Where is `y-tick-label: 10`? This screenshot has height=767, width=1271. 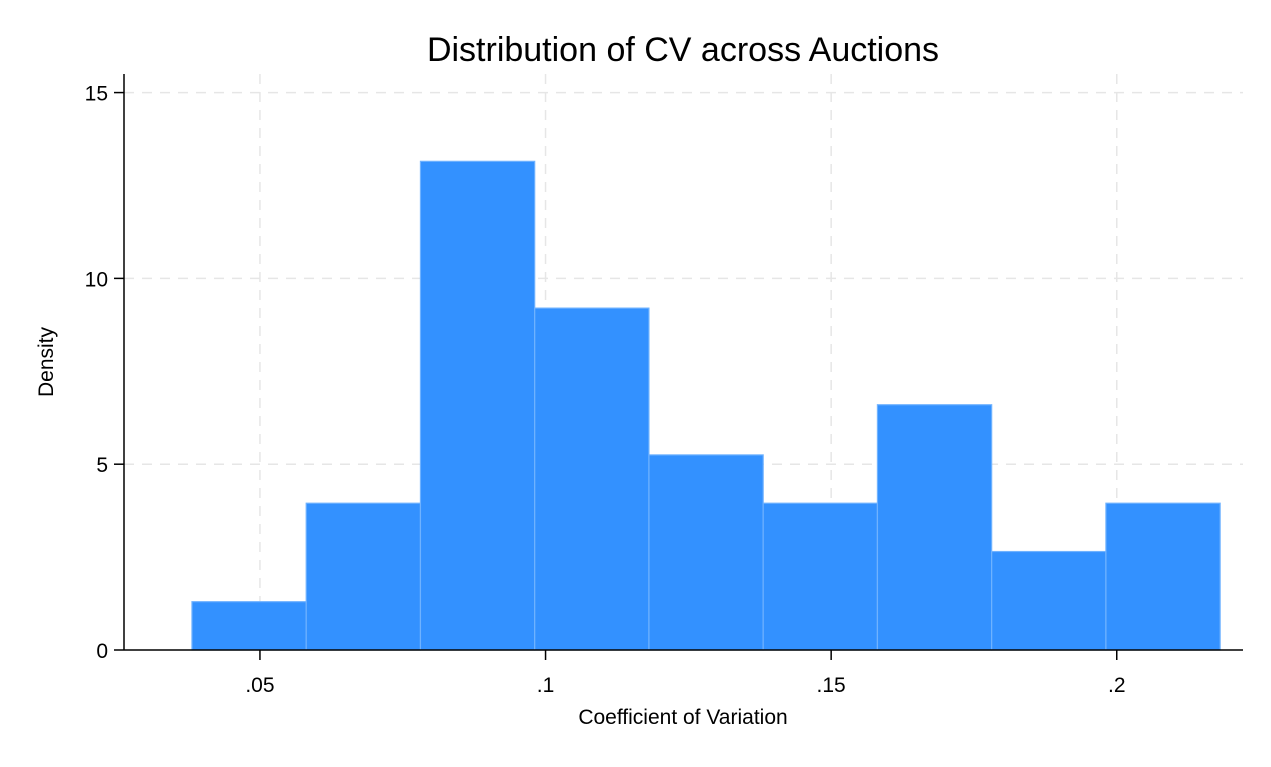
y-tick-label: 10 is located at coordinates (96, 279).